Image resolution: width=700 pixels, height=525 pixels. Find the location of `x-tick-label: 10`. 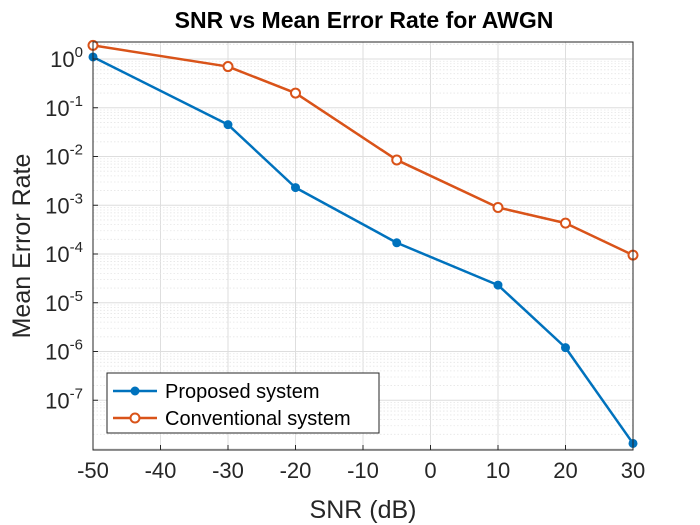

x-tick-label: 10 is located at coordinates (498, 470).